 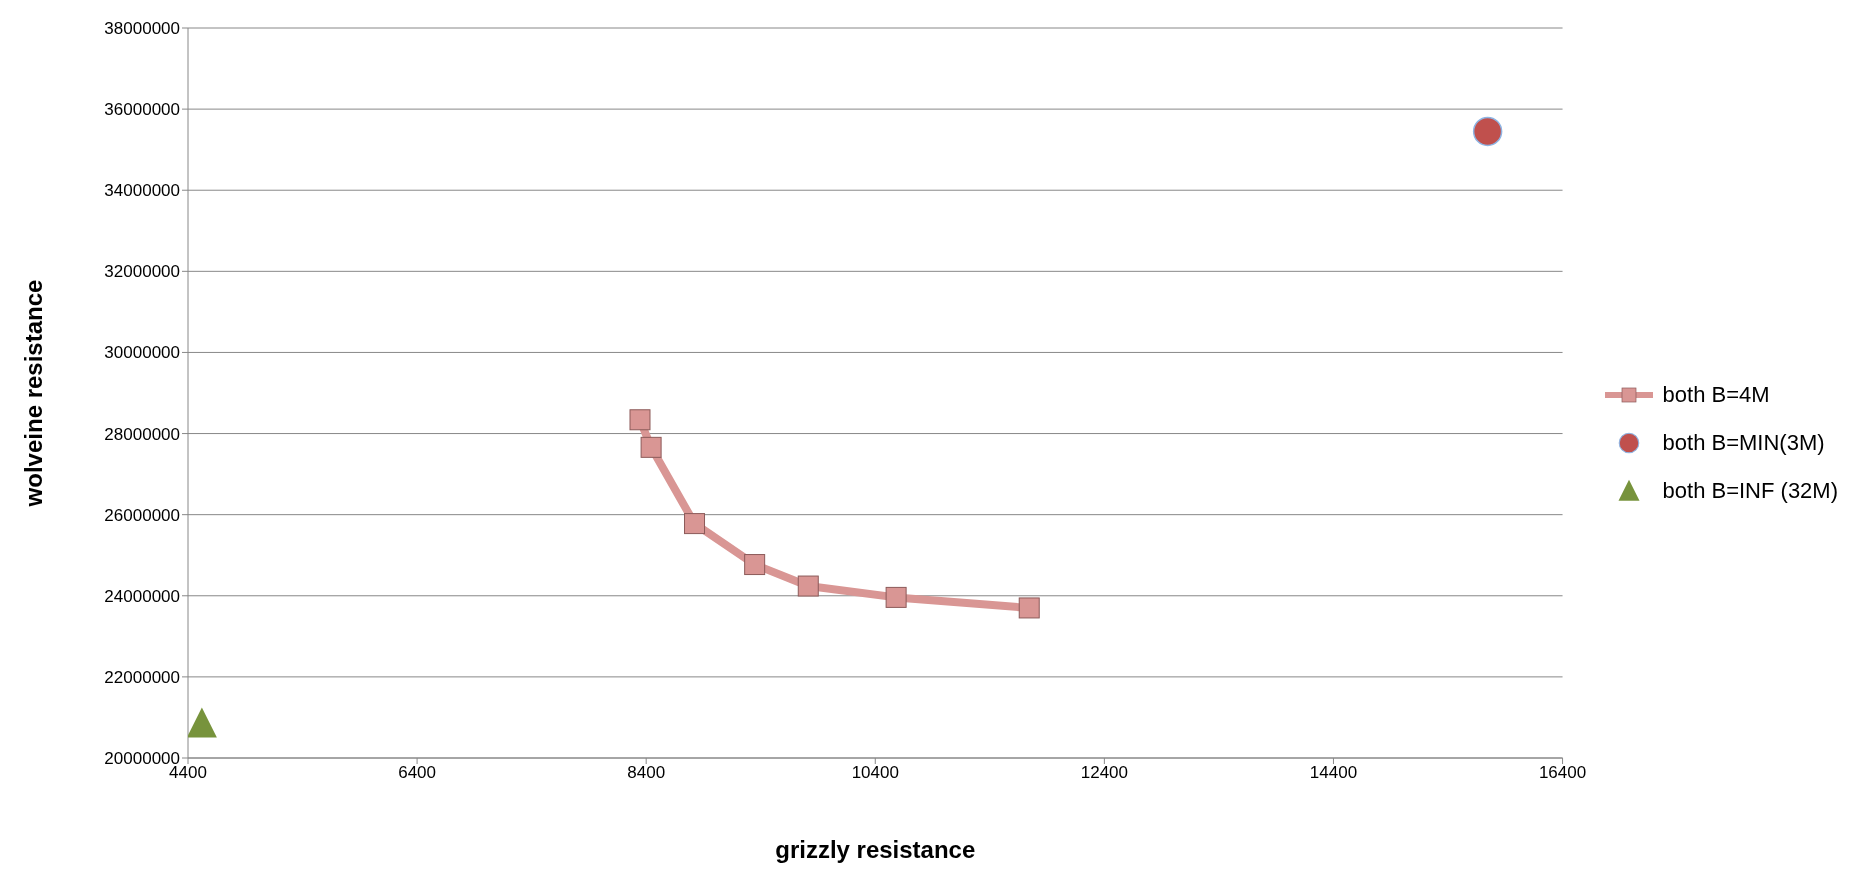 What do you see at coordinates (1104, 773) in the screenshot?
I see `x-tick-label: 12400` at bounding box center [1104, 773].